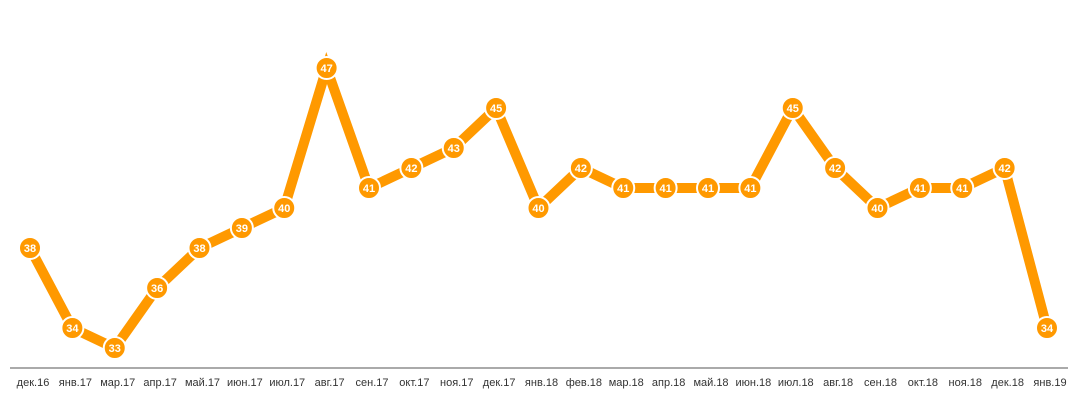 The image size is (1079, 400). Describe the element at coordinates (117, 383) in the screenshot. I see `x-tick-label: мар.17` at that location.